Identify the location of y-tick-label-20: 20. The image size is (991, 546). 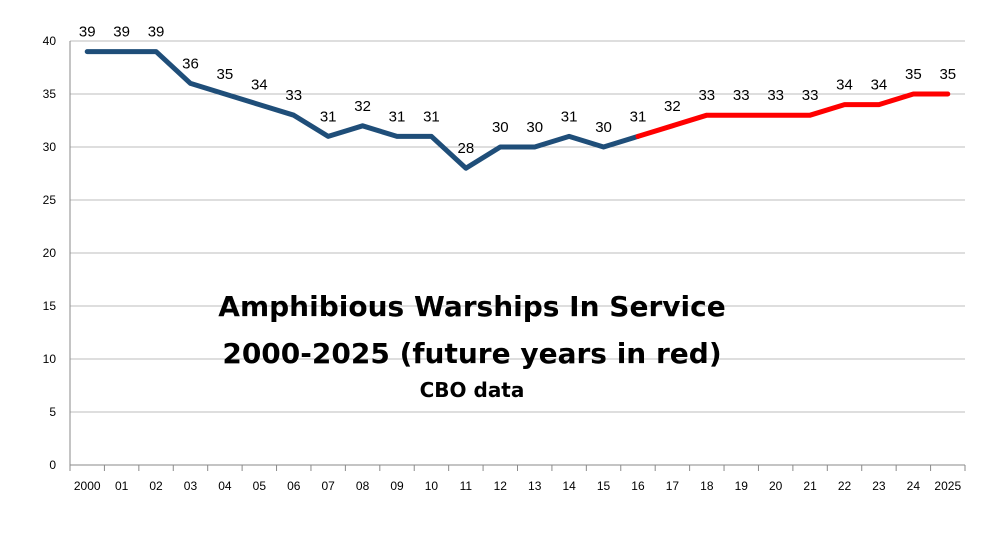
(50, 253).